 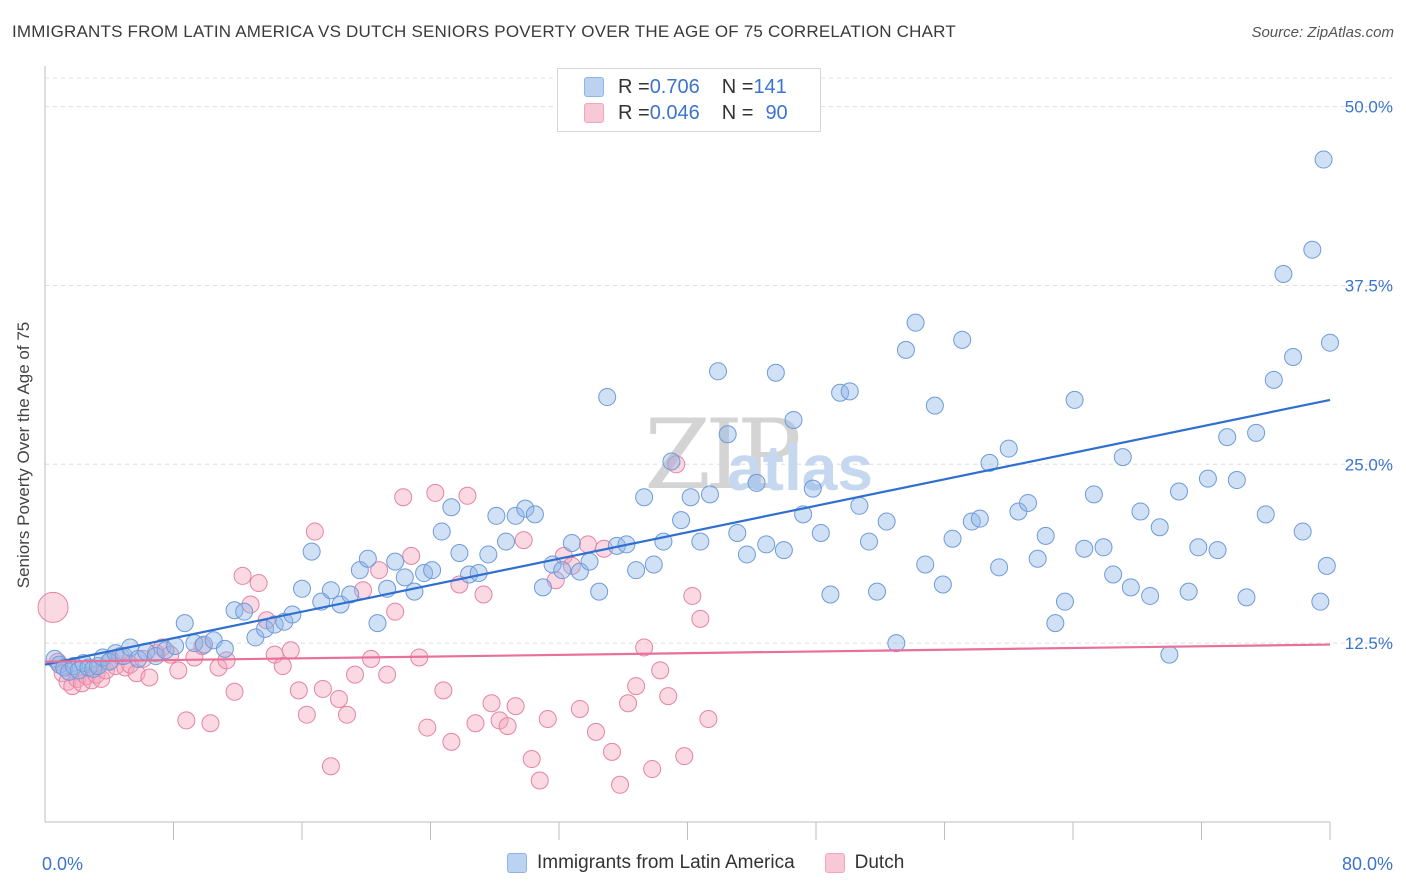 I want to click on n-label: N =, so click(x=737, y=86).